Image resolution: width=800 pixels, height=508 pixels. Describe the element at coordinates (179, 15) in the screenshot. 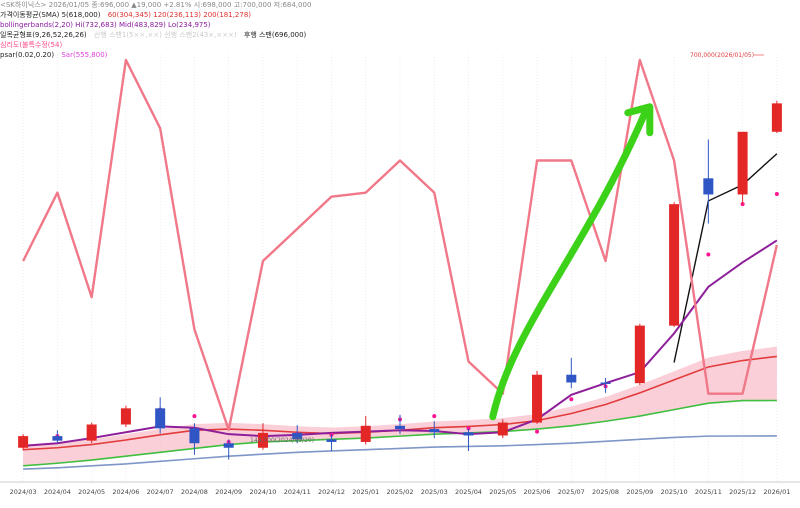

I see `legend-sma-values: 60(304,345) 120(236,113) 200(181,278)` at that location.